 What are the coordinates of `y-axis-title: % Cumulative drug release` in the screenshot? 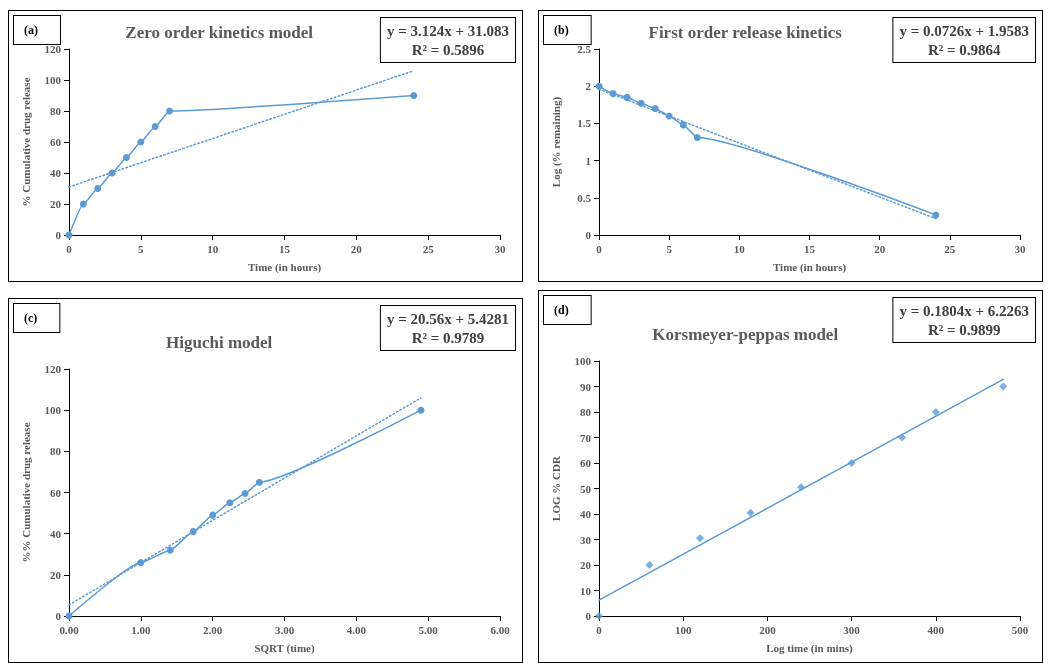 It's located at (25, 142).